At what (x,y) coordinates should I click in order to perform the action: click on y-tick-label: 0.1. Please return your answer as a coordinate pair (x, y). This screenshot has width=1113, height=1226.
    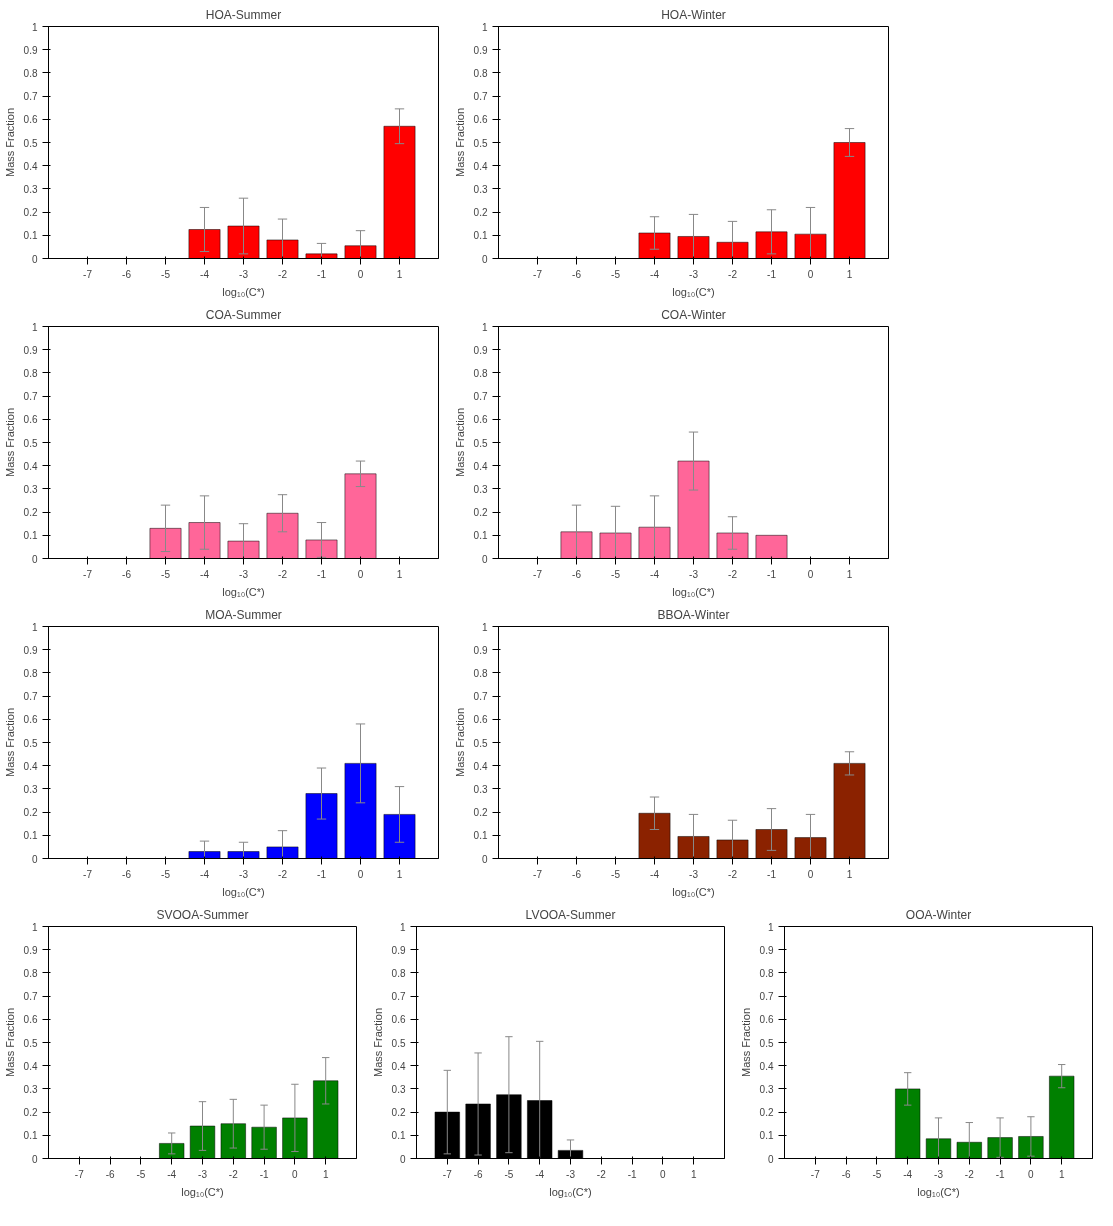
    Looking at the image, I should click on (480, 836).